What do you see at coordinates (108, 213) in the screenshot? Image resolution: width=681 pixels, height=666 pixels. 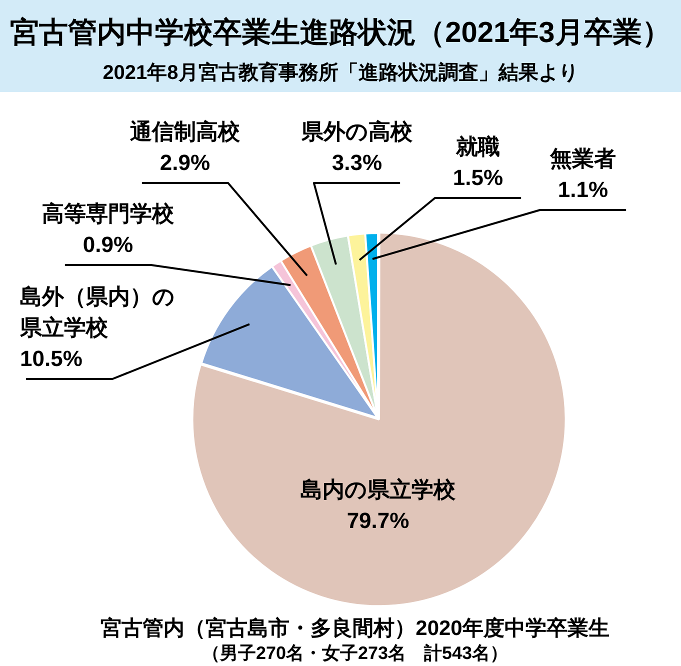 I see `slice-label: 高等専門学校` at bounding box center [108, 213].